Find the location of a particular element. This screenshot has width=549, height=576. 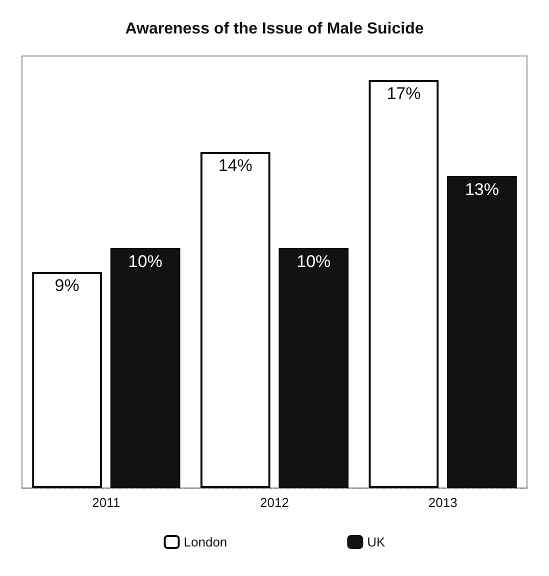

data-label: 13% is located at coordinates (481, 189).